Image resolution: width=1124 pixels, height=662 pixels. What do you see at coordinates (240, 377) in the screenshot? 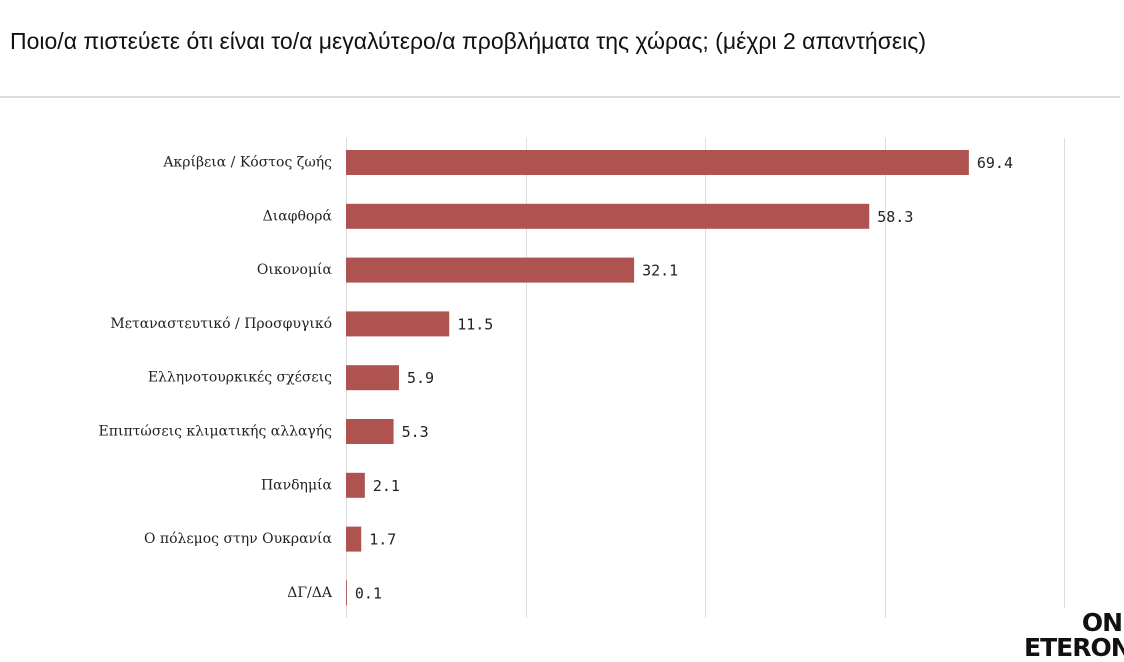
I see `category-label-4: Ελληνοτουρκικές σχέσεις` at bounding box center [240, 377].